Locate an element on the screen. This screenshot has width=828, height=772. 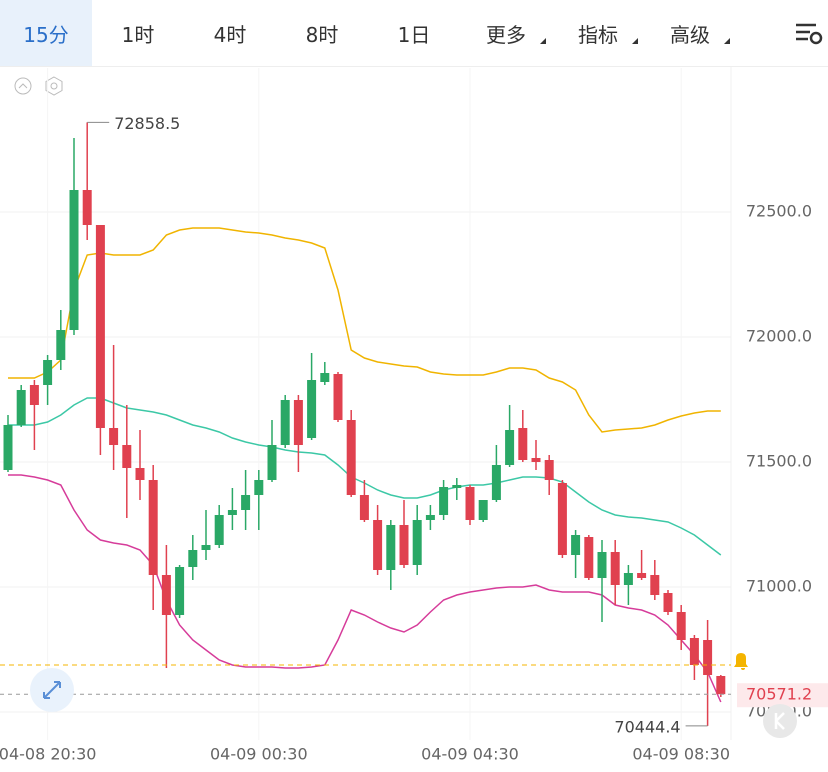
x-tick-label: 04-09 08:30 is located at coordinates (681, 754).